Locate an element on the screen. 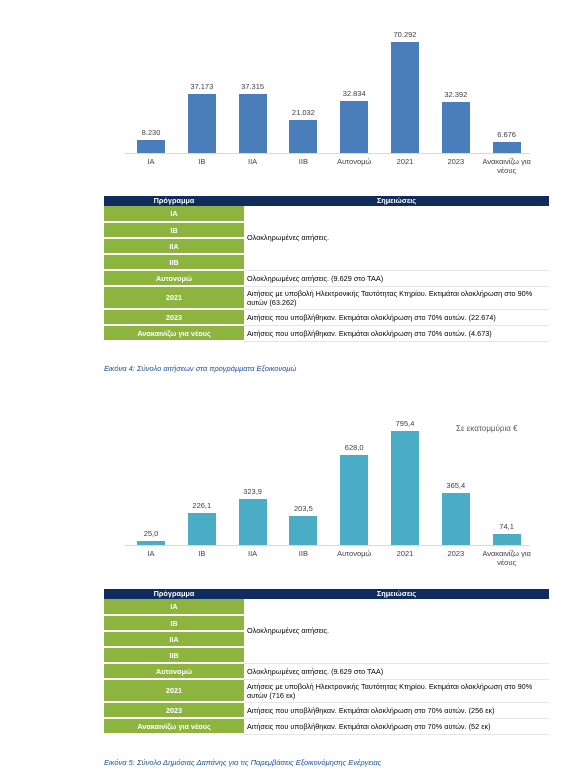 The width and height of the screenshot is (566, 781). value-label: 323,9 is located at coordinates (252, 491).